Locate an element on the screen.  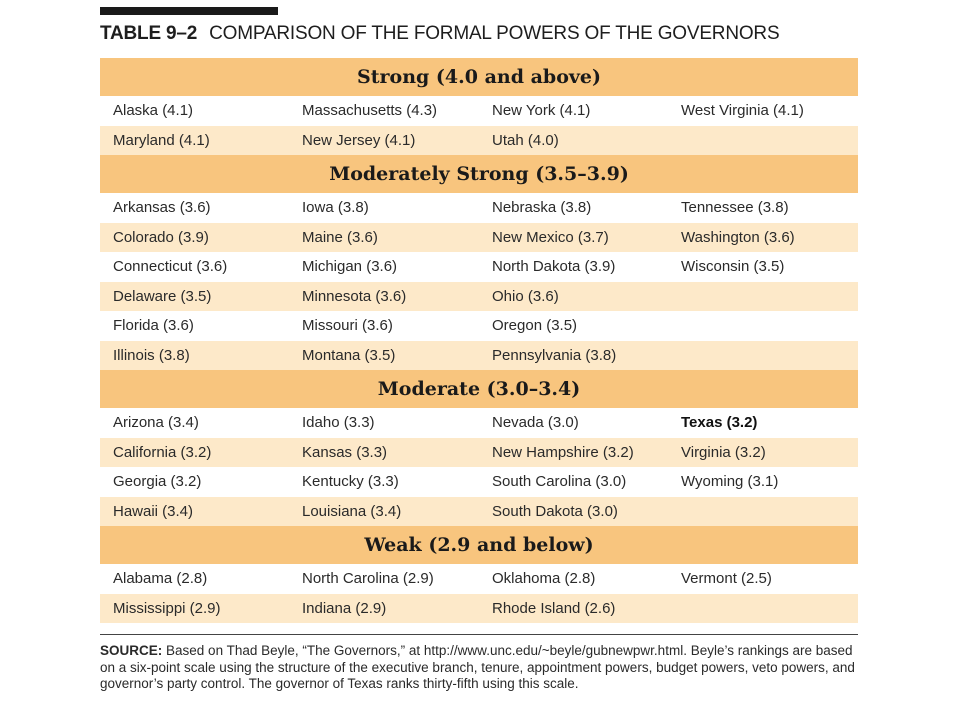
state-cell: Wisconsin (3.5) is located at coordinates (733, 267).